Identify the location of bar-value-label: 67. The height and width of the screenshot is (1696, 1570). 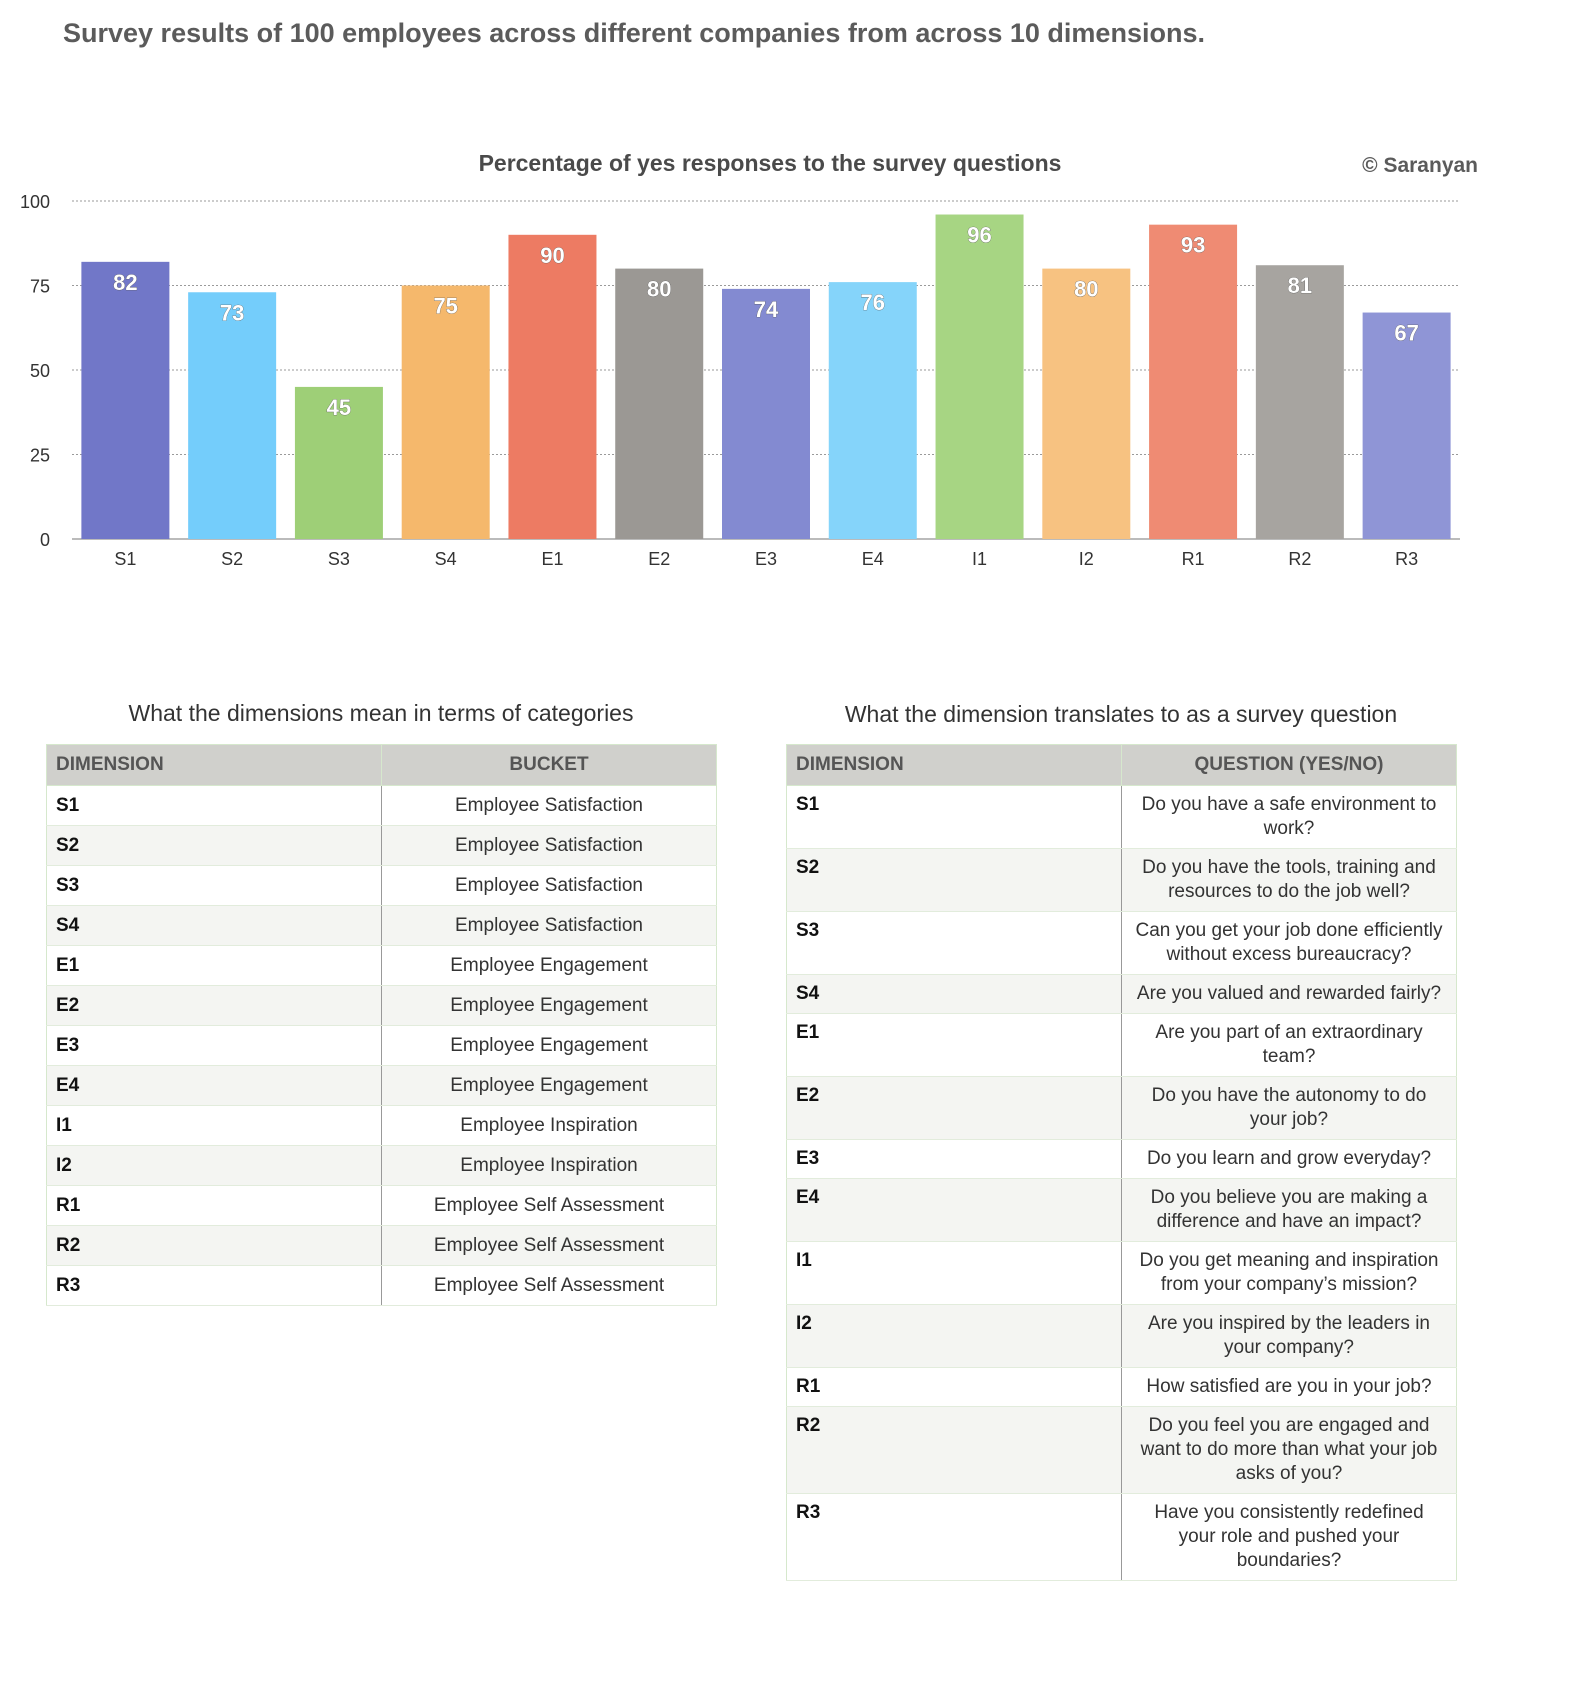
(1406, 333).